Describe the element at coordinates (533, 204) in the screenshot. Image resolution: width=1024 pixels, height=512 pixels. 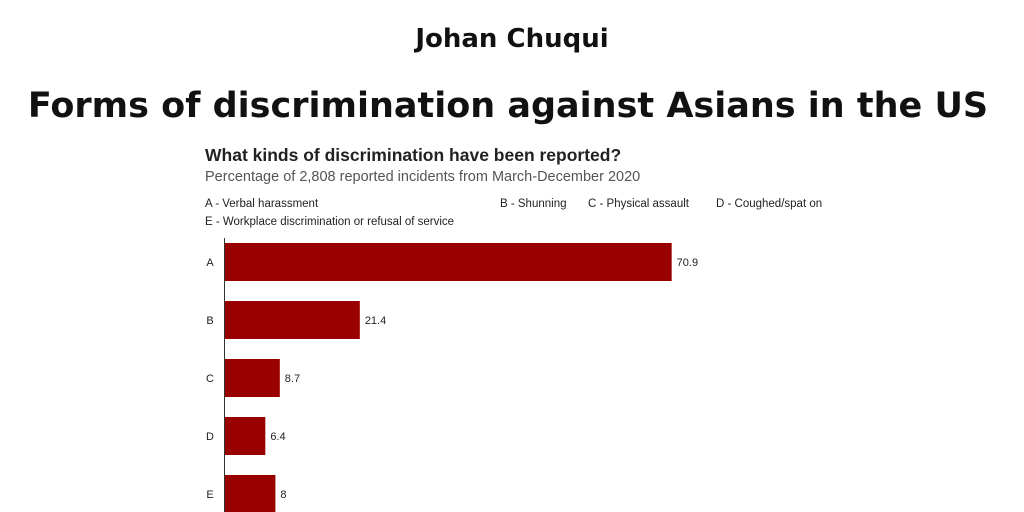
I see `legend-note: B - Shunning` at that location.